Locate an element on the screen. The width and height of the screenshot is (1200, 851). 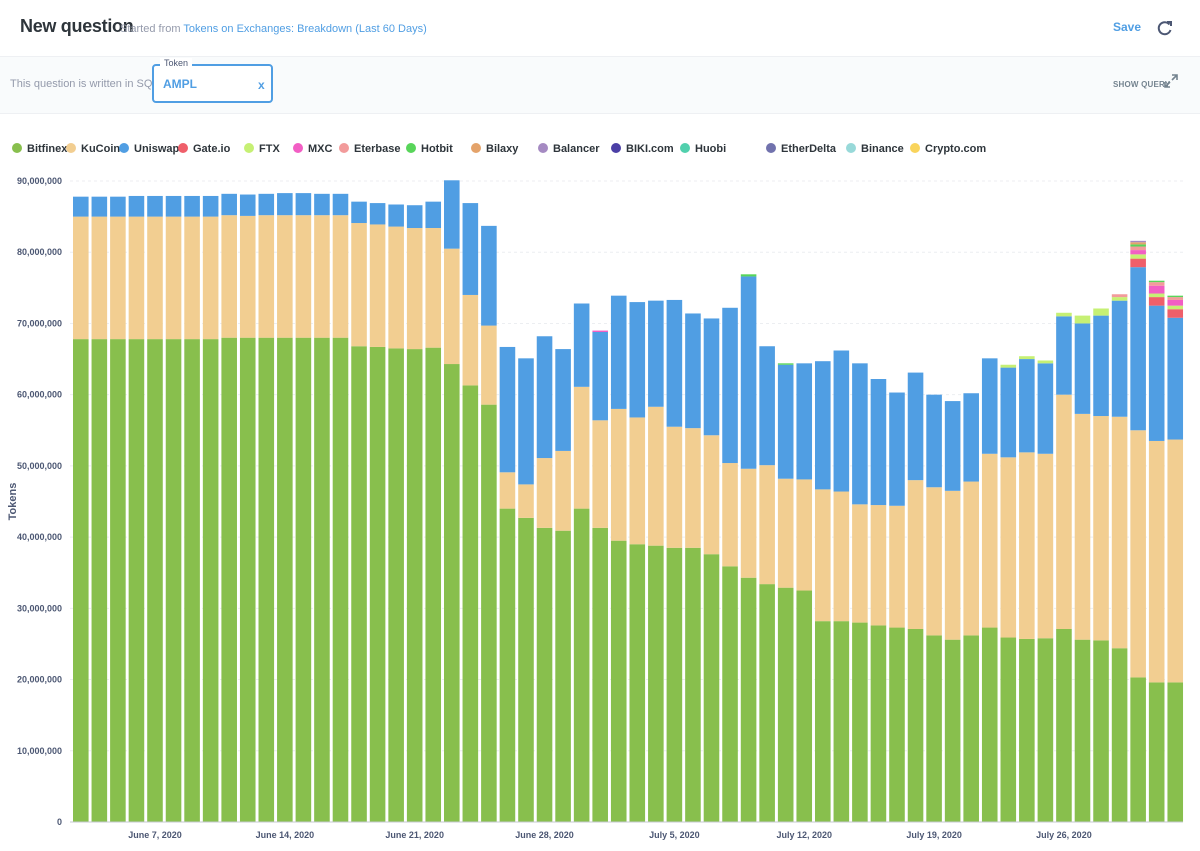
token-filter-value: AMPL is located at coordinates (180, 84).